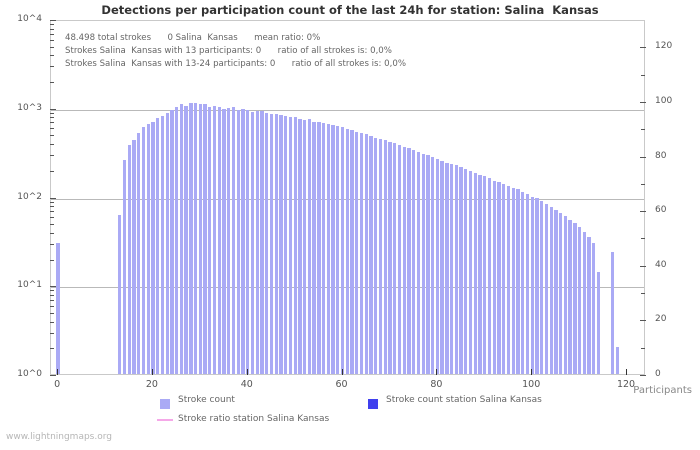 The width and height of the screenshot is (700, 450). I want to click on legend-label: Stroke count station Salina Kansas, so click(464, 400).